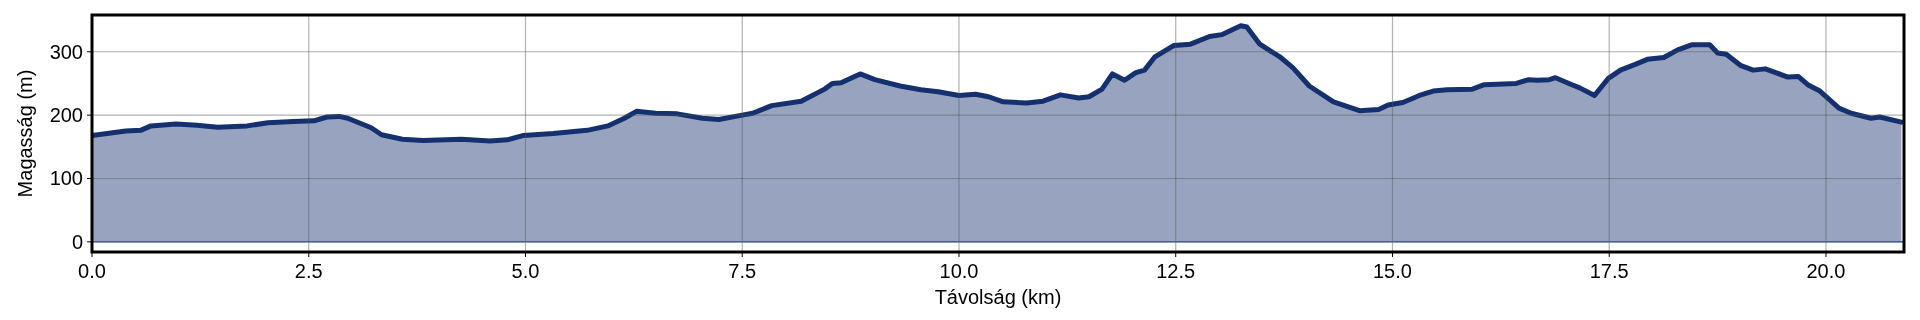 This screenshot has width=1920, height=320. I want to click on x-tick-label: 10.0, so click(959, 271).